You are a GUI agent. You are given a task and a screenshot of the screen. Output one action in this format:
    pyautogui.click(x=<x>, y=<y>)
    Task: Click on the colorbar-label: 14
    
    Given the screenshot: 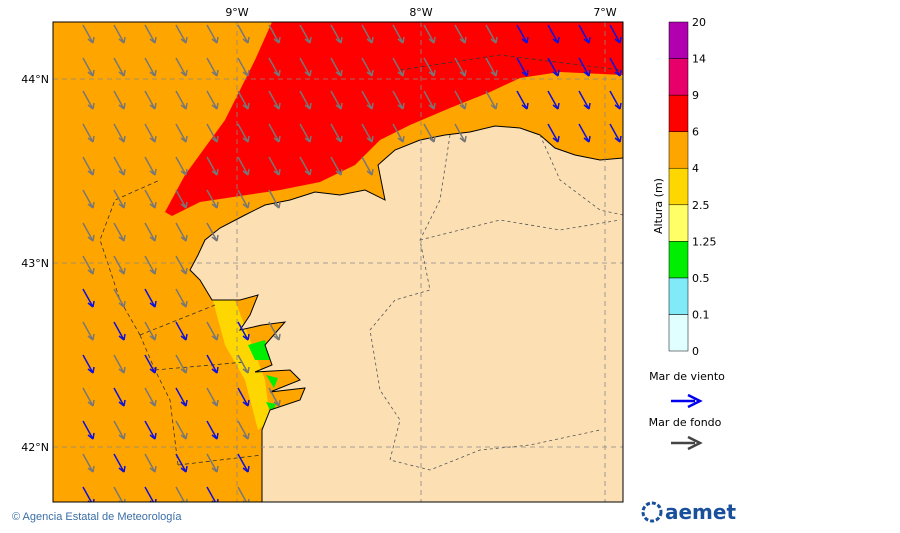 What is the action you would take?
    pyautogui.click(x=699, y=59)
    